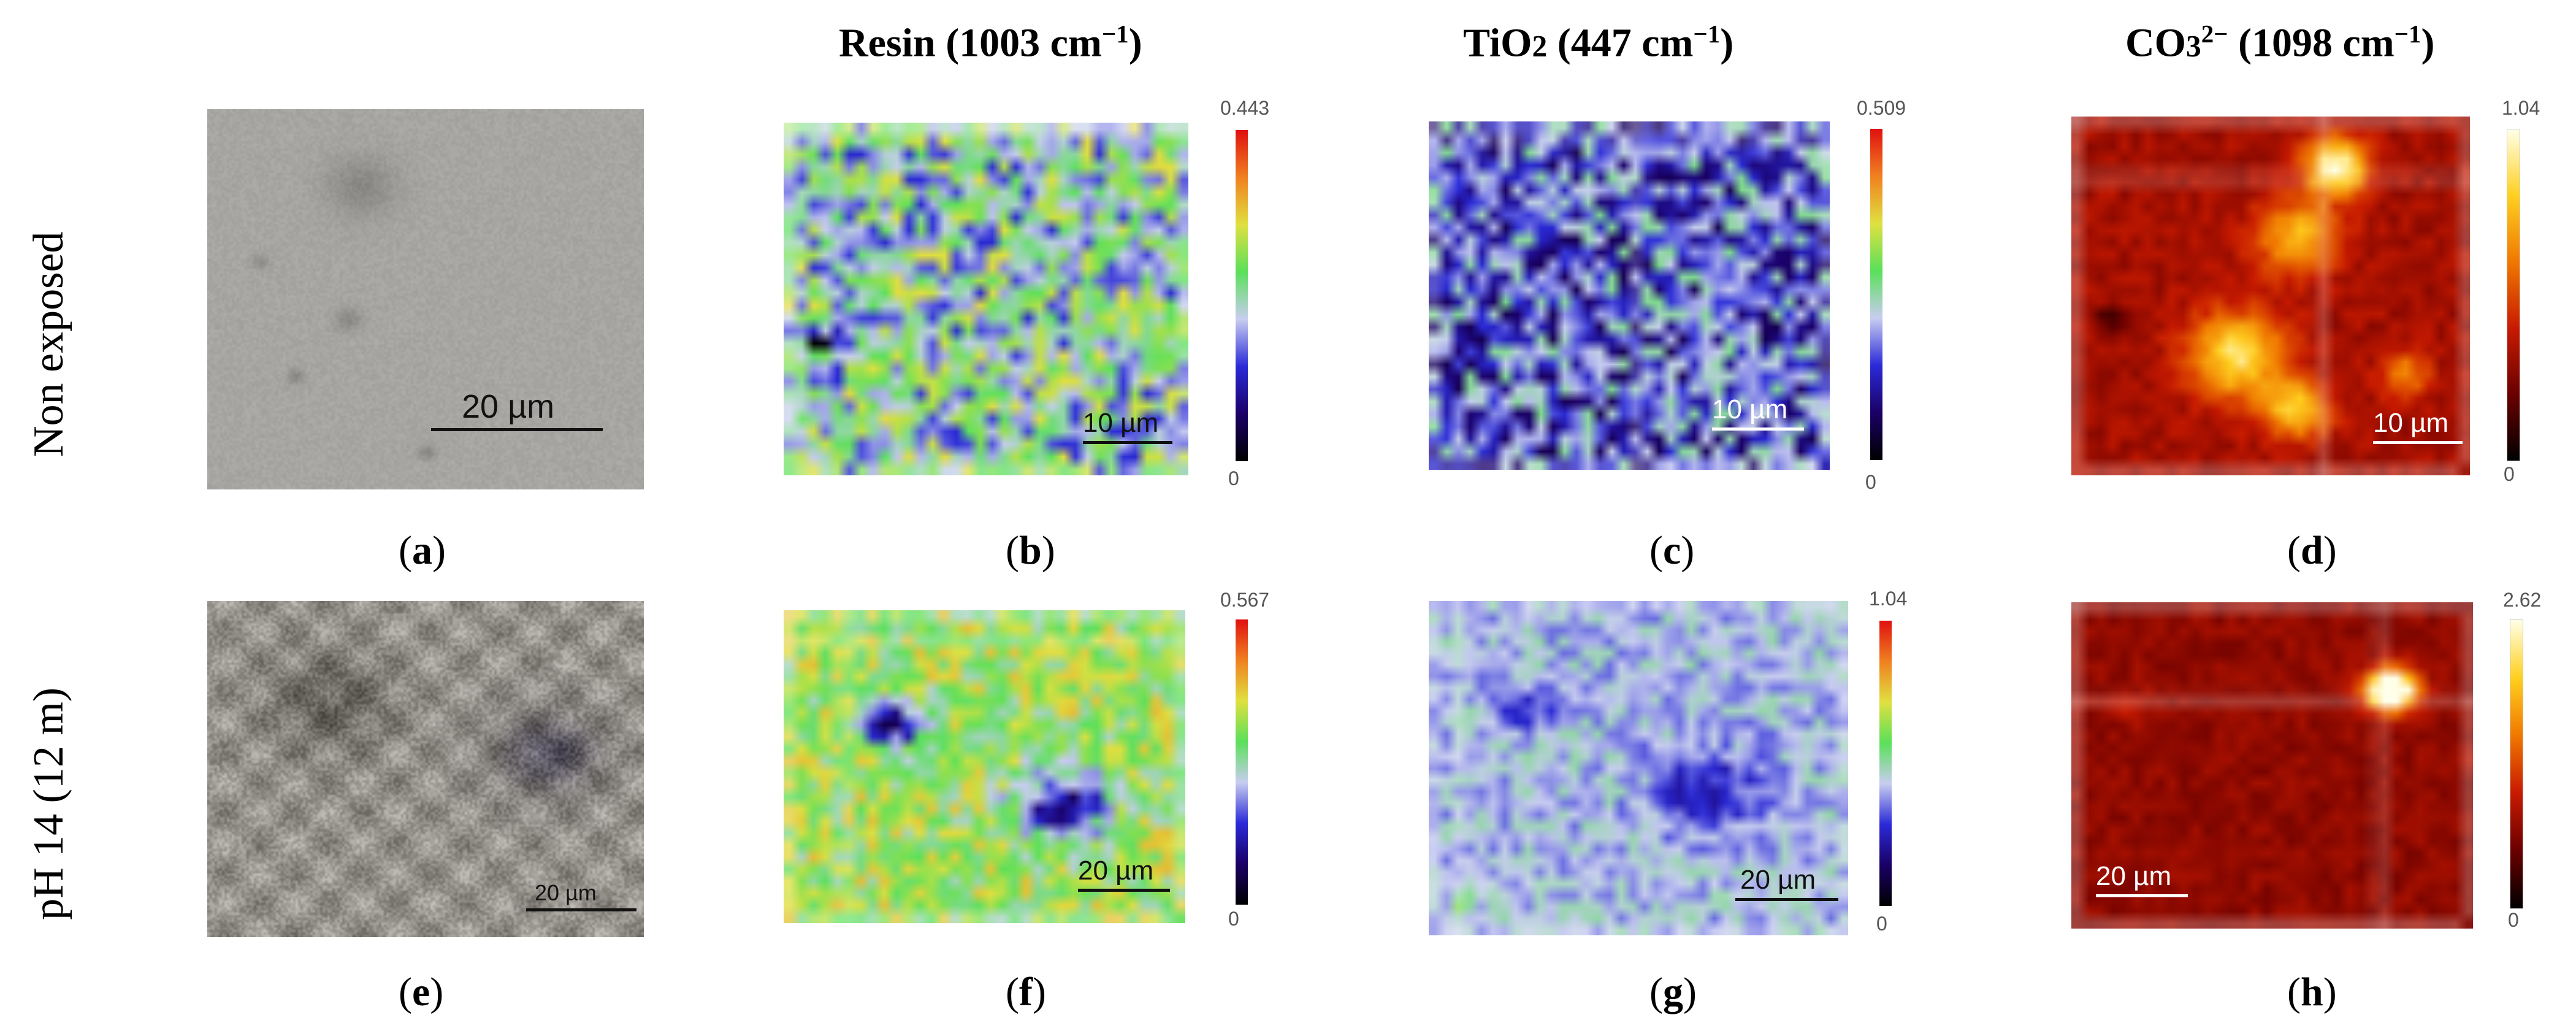 Image resolution: width=2576 pixels, height=1031 pixels. Describe the element at coordinates (2418, 442) in the screenshot. I see `scale-bar-d-line` at that location.